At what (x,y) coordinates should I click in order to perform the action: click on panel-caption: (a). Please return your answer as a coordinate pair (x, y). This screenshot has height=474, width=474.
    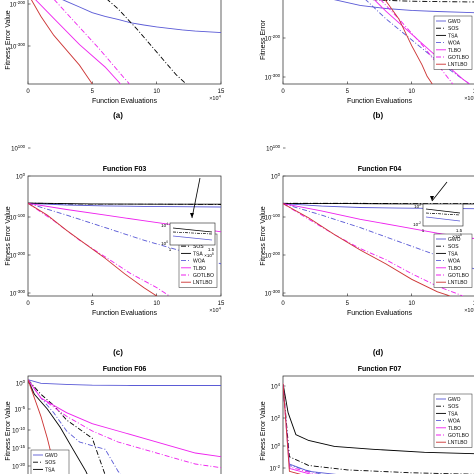
    Looking at the image, I should click on (118, 115).